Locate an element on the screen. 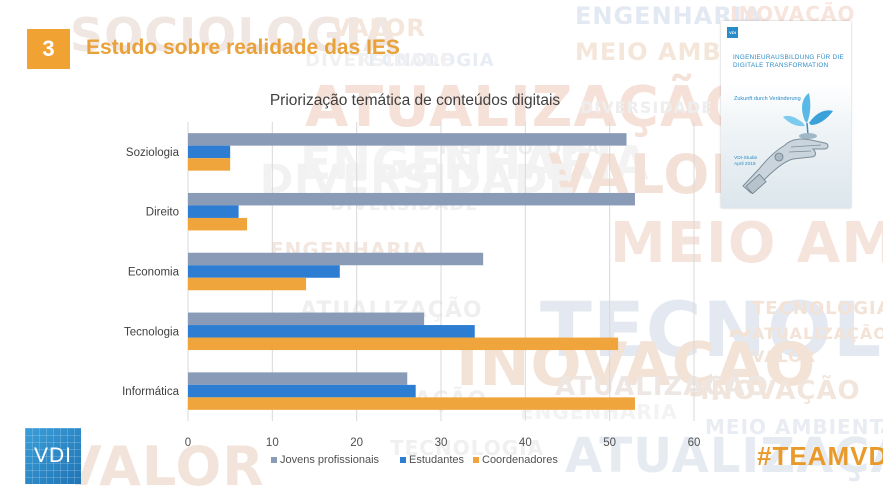 This screenshot has width=883, height=495. cover-study-line2: April 2019 is located at coordinates (745, 164).